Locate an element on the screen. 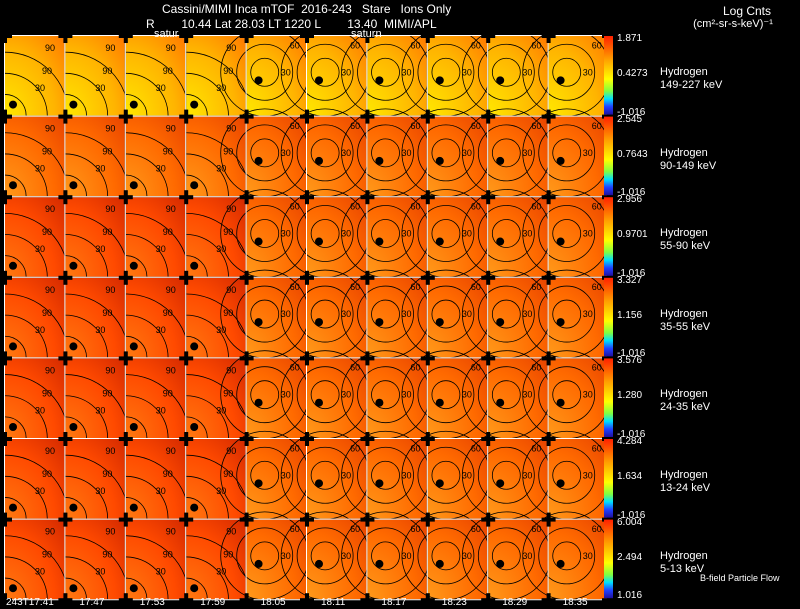 Image resolution: width=800 pixels, height=609 pixels. colorbar-mid: 2.494 is located at coordinates (630, 557).